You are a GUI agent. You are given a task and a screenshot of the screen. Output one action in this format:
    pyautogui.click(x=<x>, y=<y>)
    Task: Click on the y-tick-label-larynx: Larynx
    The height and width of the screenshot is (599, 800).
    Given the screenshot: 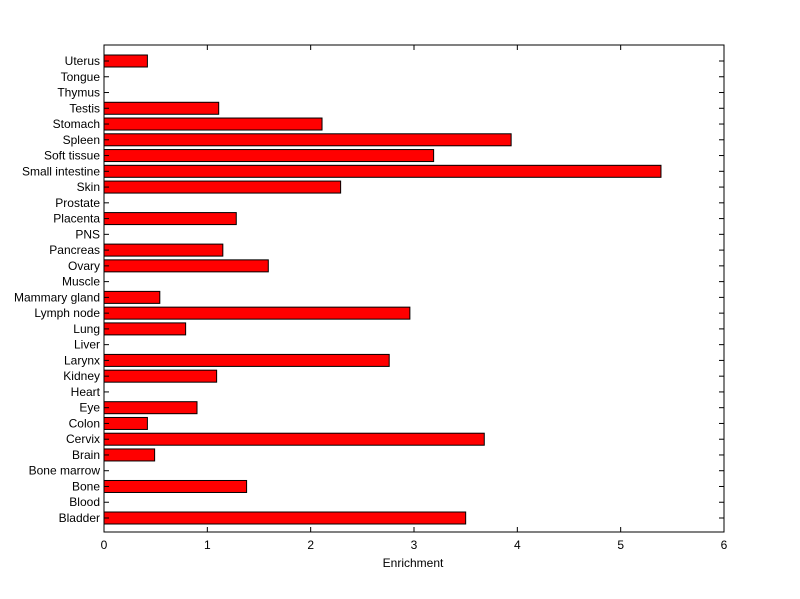 What is the action you would take?
    pyautogui.click(x=82, y=360)
    